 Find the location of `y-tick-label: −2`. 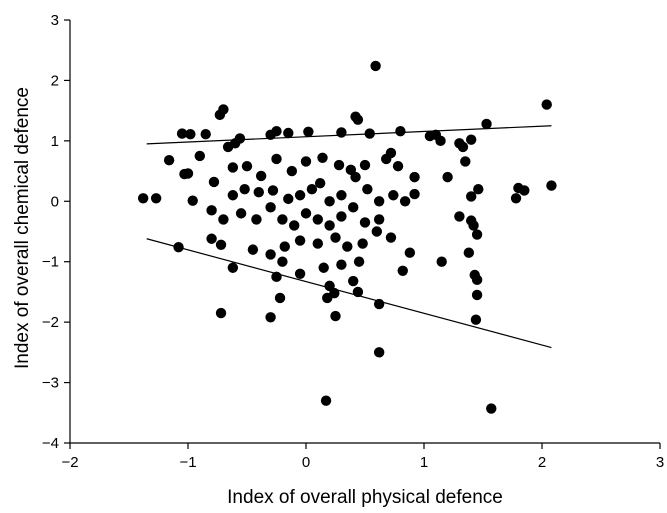

y-tick-label: −2 is located at coordinates (50, 322).